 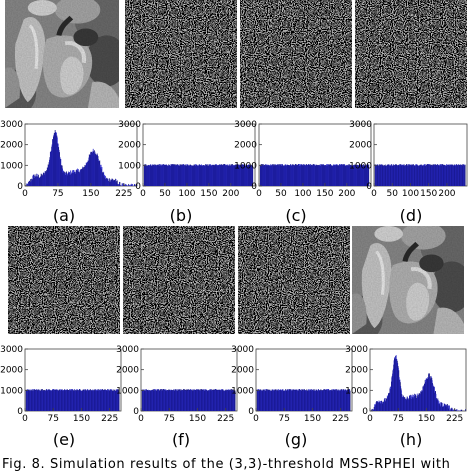 What do you see at coordinates (179, 280) in the screenshot?
I see `encrypted-share-image` at bounding box center [179, 280].